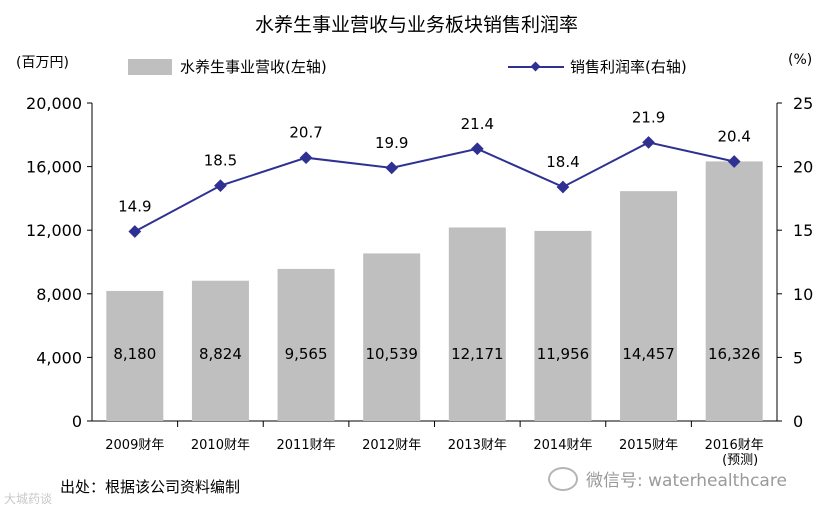 This screenshot has width=833, height=516. I want to click on legend-label-margin: 销售利润率(右轴), so click(628, 67).